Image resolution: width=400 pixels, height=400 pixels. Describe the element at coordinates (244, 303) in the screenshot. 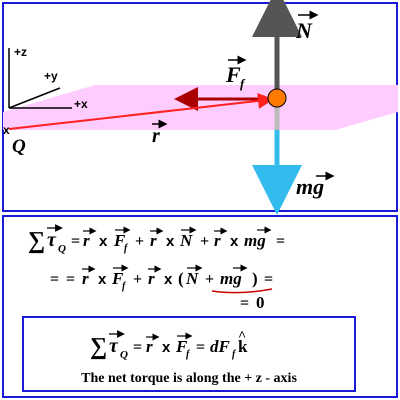

I see `eq3-eq: =` at that location.